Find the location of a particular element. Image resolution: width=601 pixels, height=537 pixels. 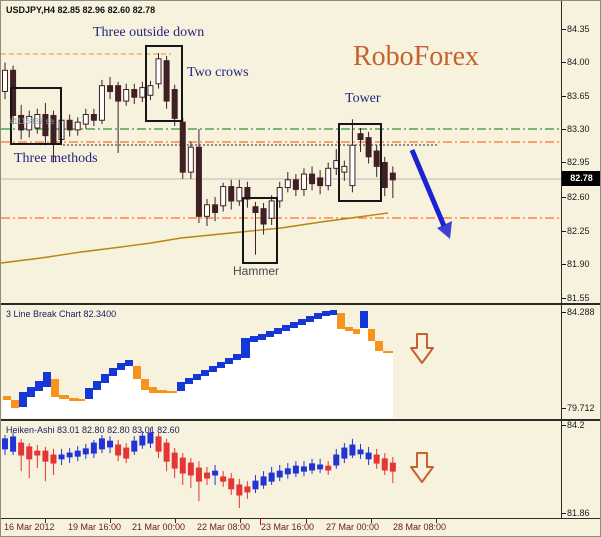

time-axis-label: 21 Mar 00:00 is located at coordinates (159, 527).